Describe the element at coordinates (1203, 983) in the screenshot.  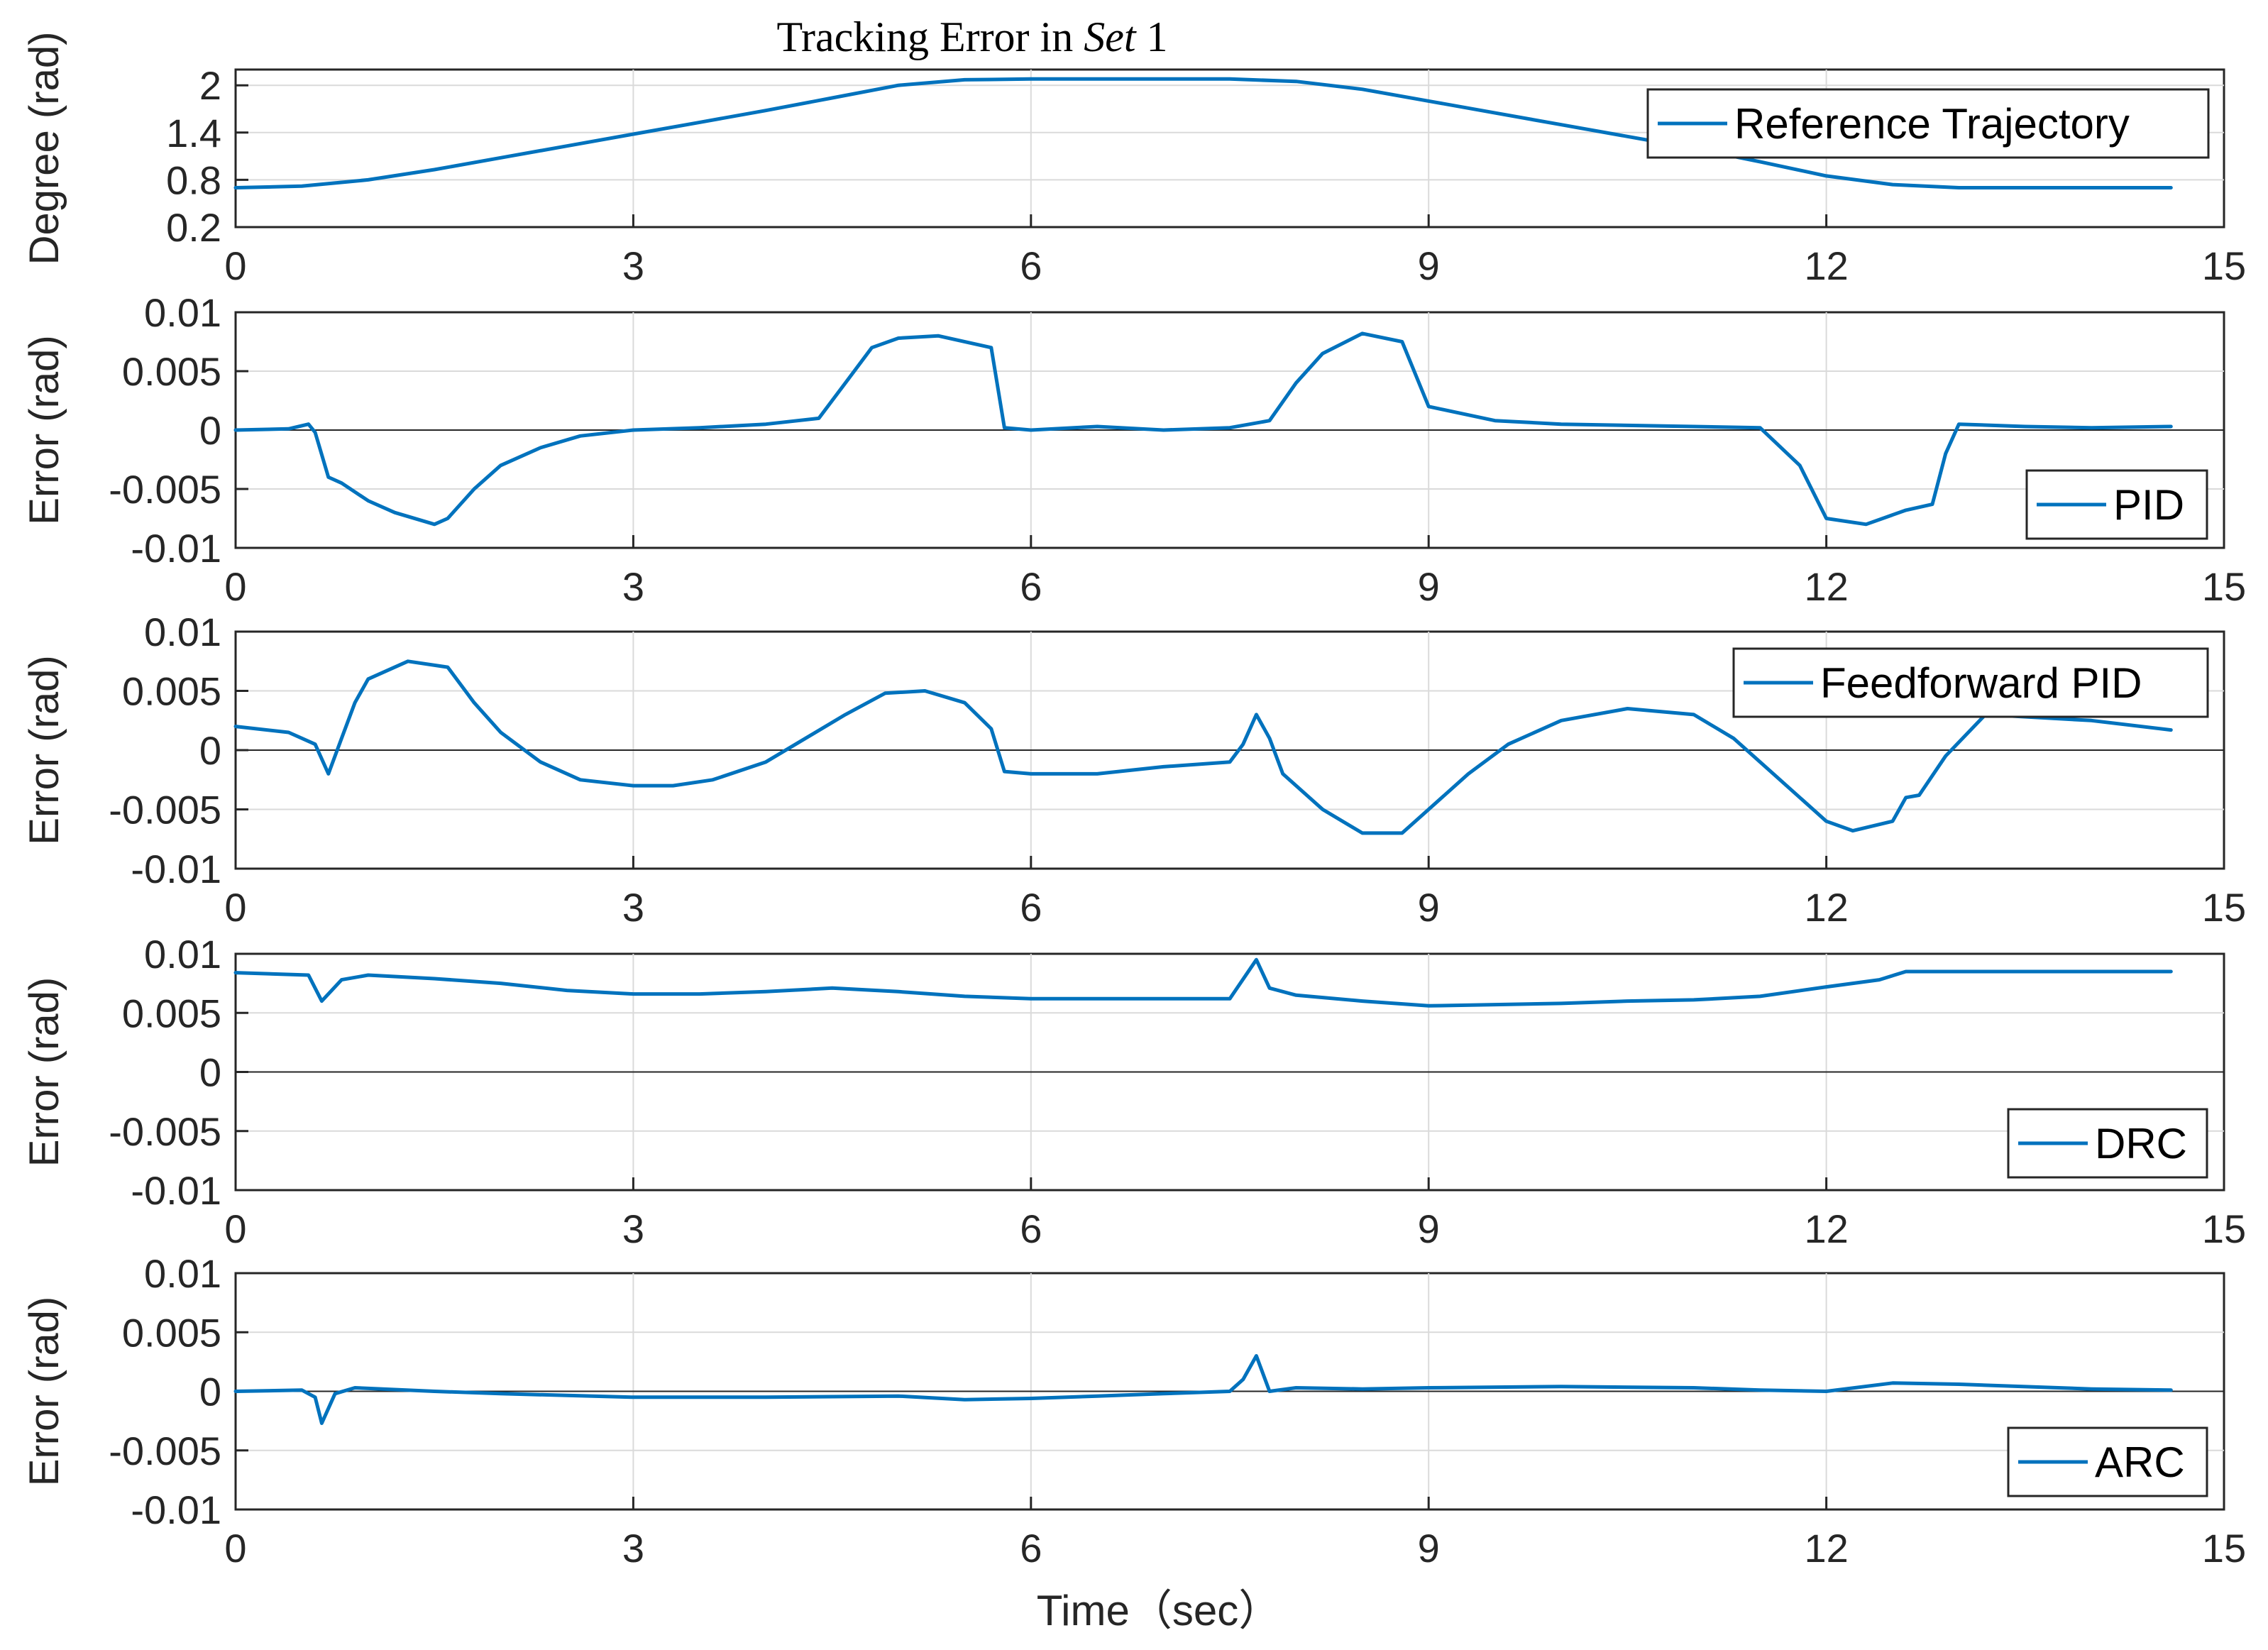
I see `series-line-drc` at that location.